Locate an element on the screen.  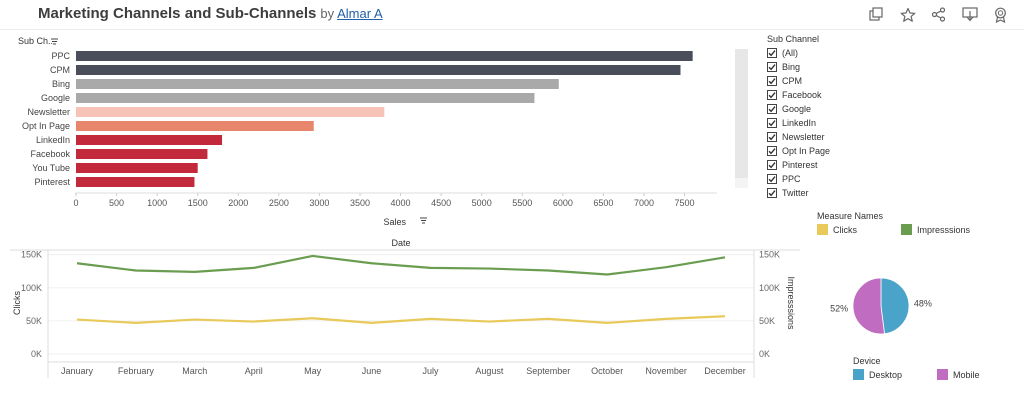
x-tick-label-14: 7000 is located at coordinates (644, 203).